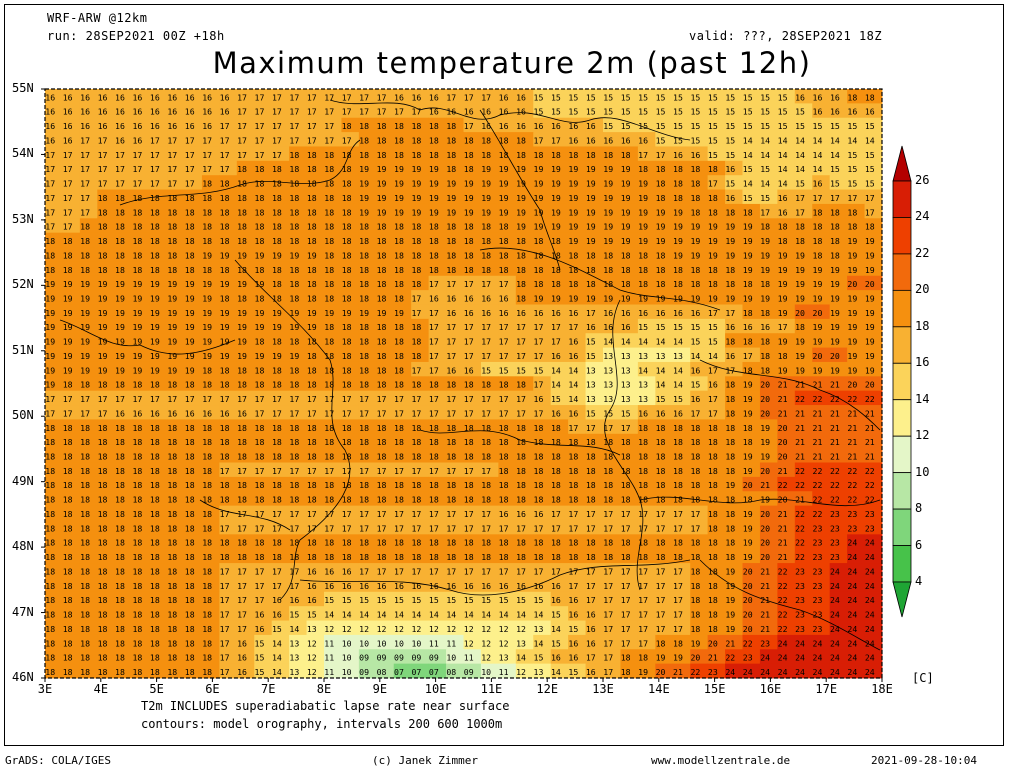 The width and height of the screenshot is (1024, 768). What do you see at coordinates (626, 399) in the screenshot?
I see `temperature-value: 13` at bounding box center [626, 399].